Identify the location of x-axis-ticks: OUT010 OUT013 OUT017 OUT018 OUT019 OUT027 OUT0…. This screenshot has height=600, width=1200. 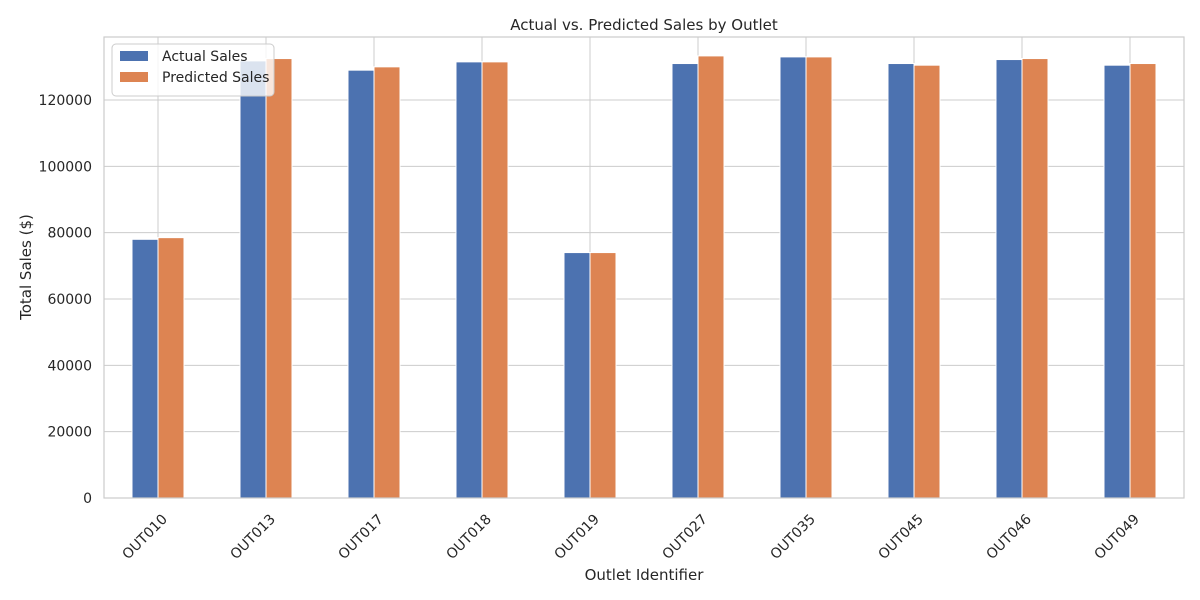
(631, 536).